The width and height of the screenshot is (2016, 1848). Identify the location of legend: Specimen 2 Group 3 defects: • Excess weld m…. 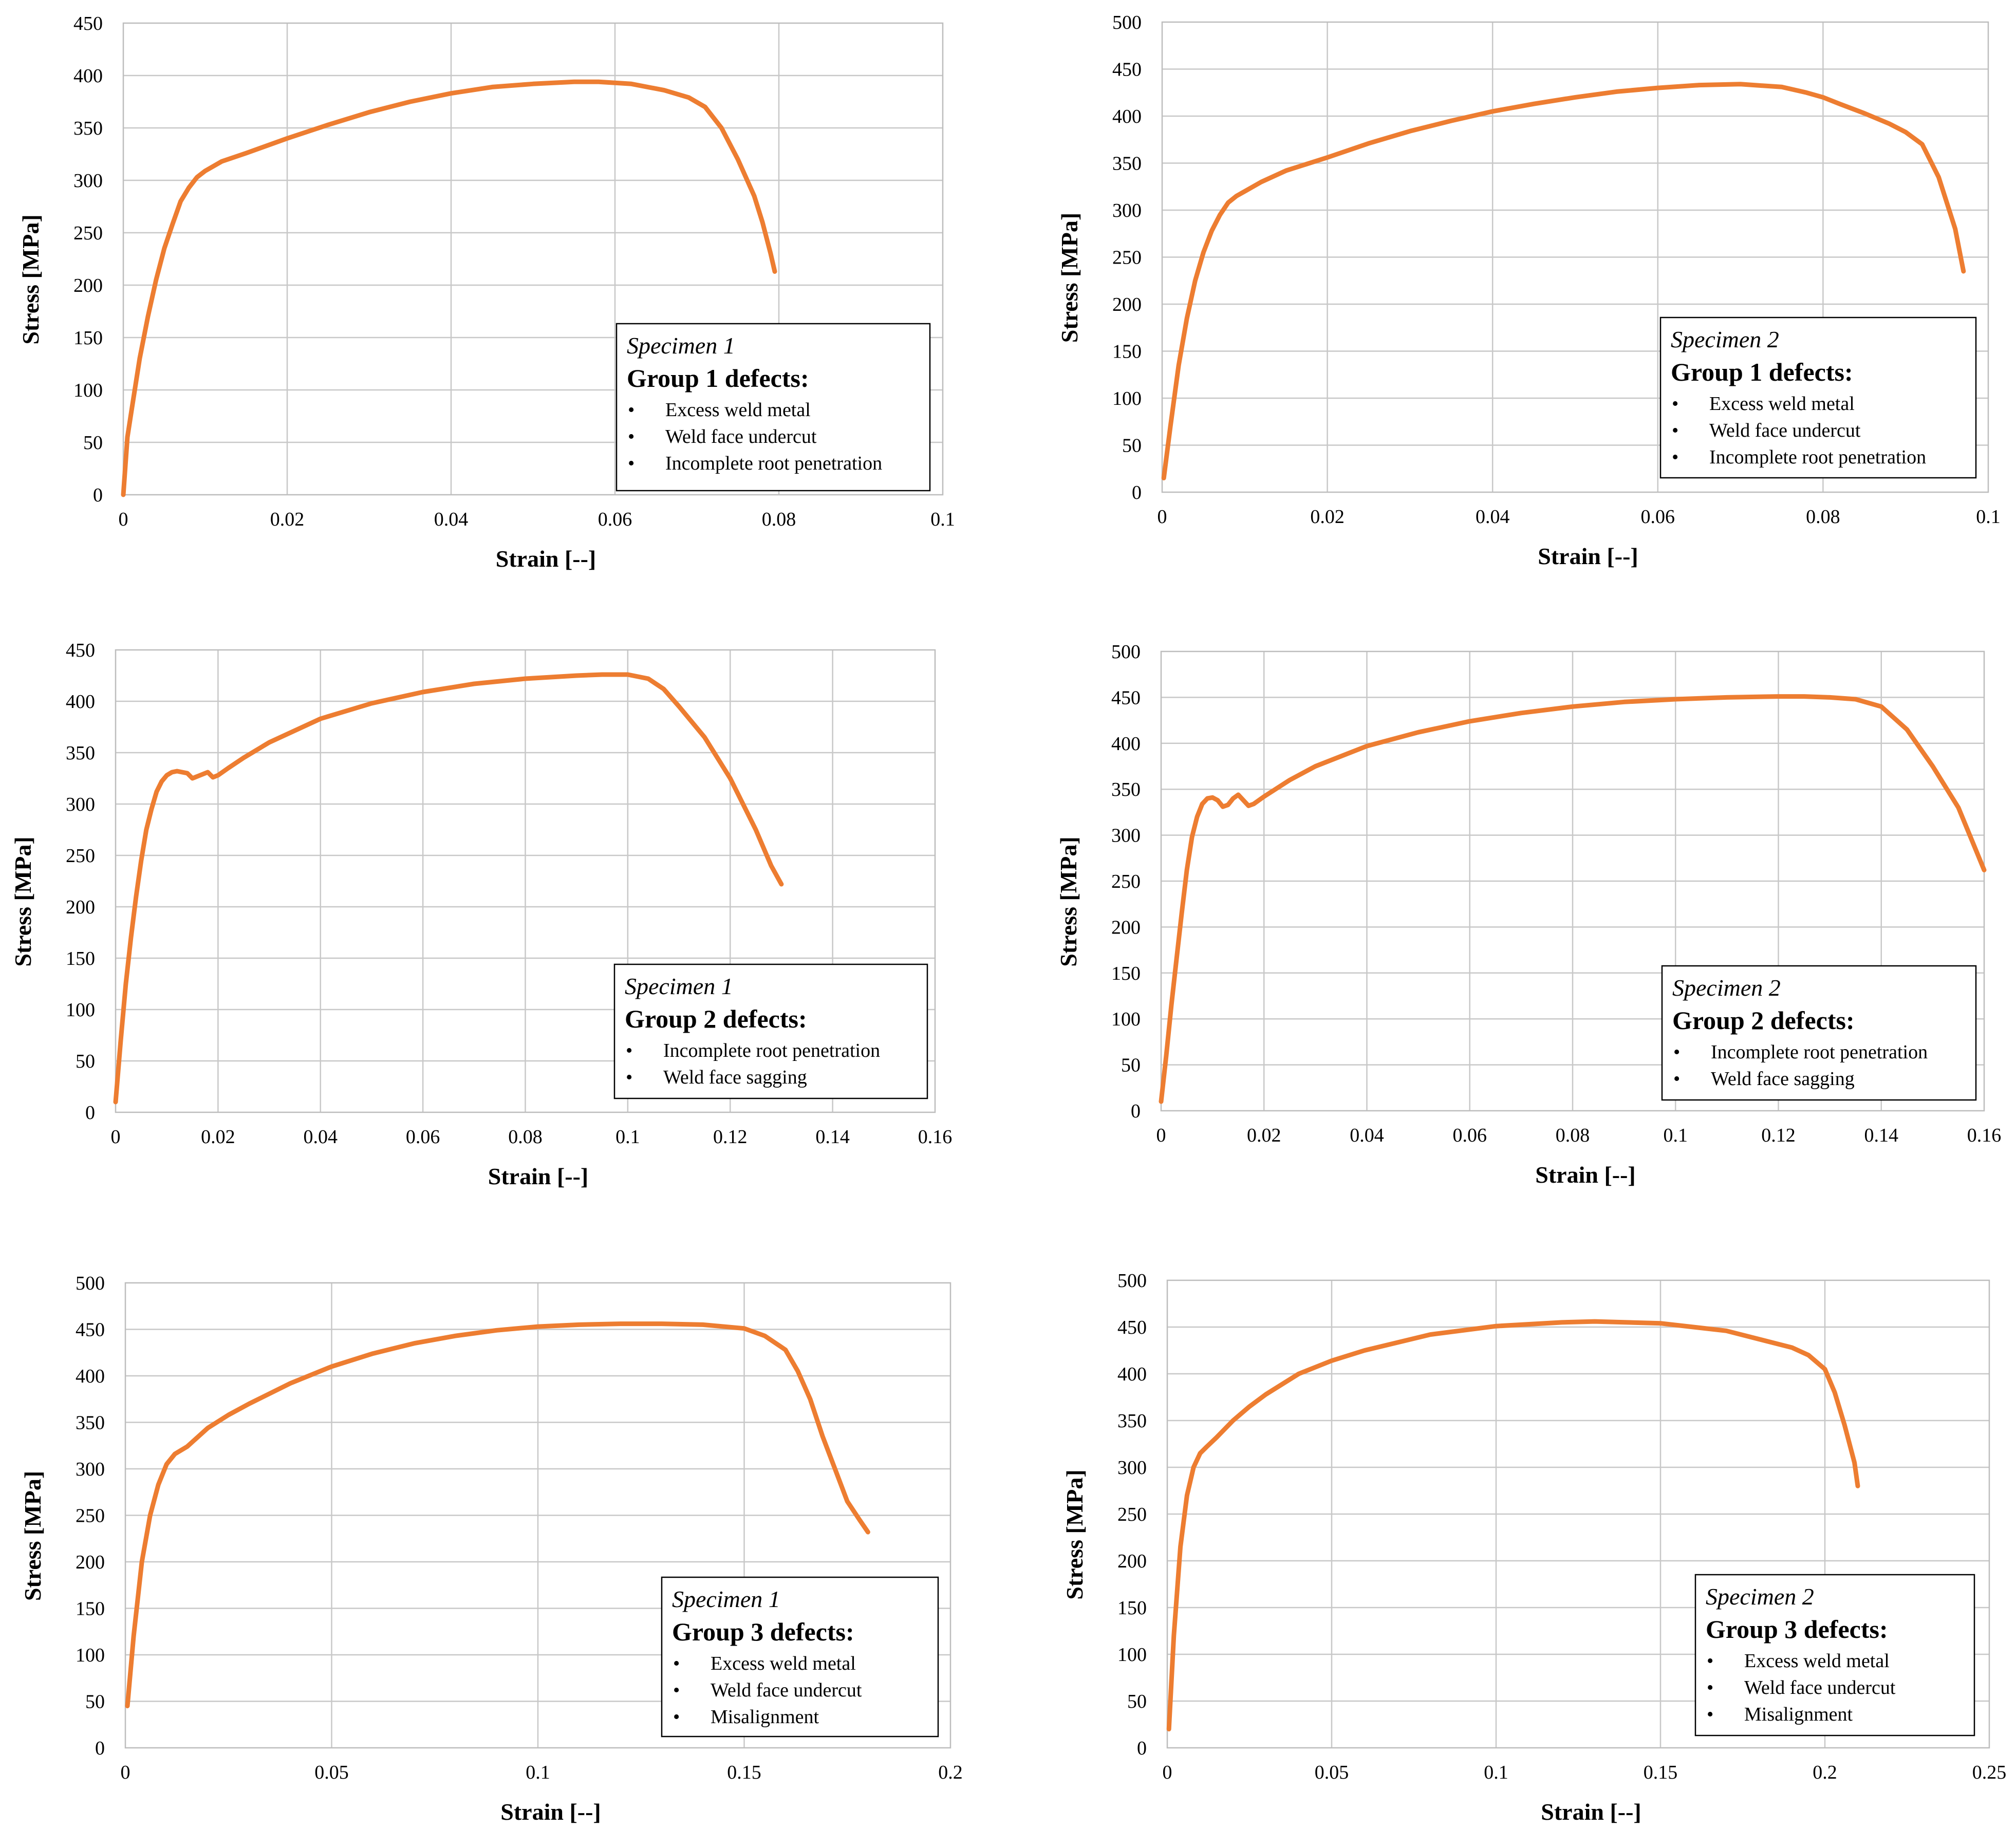
(1834, 1655).